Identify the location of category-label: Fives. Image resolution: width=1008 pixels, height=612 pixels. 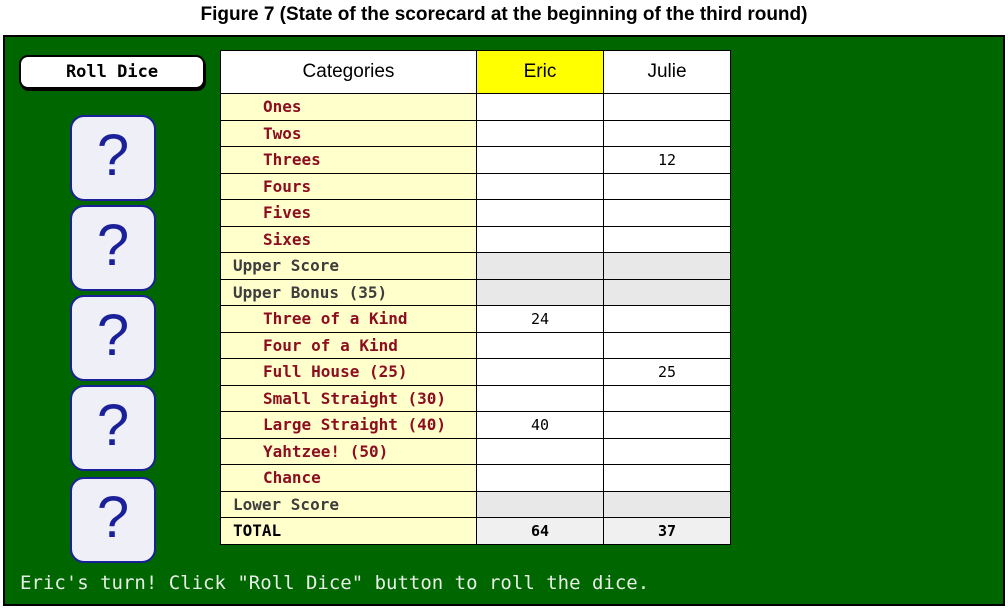
(348, 213).